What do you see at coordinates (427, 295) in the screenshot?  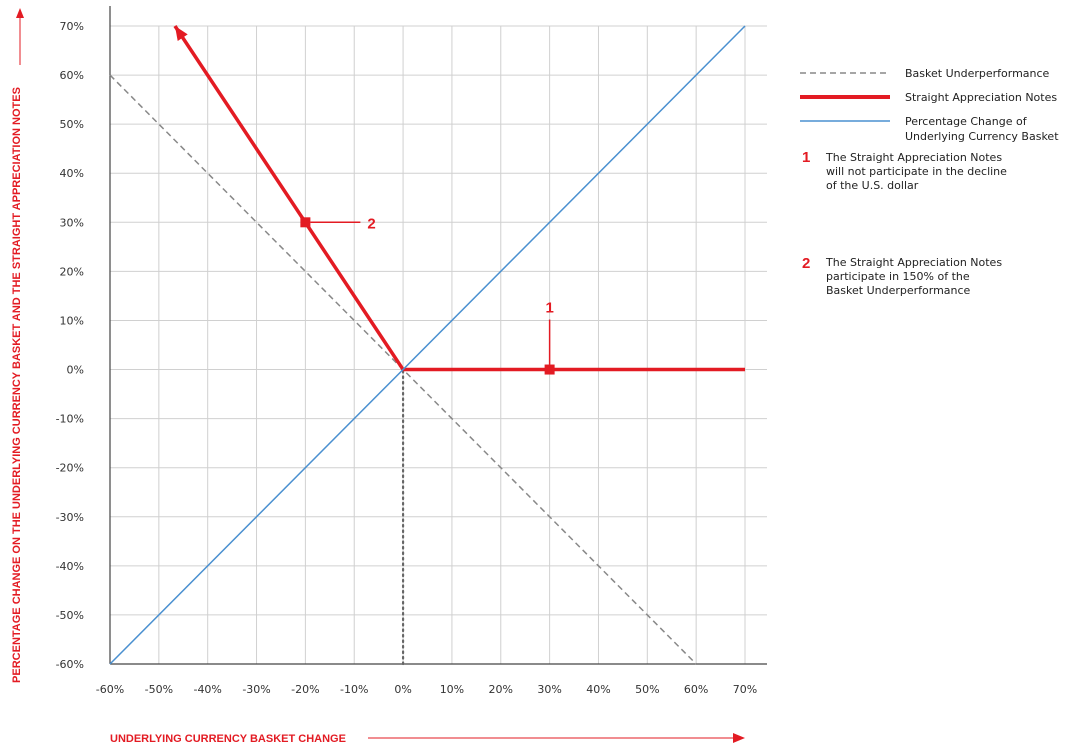 I see `annotation-markers: 12` at bounding box center [427, 295].